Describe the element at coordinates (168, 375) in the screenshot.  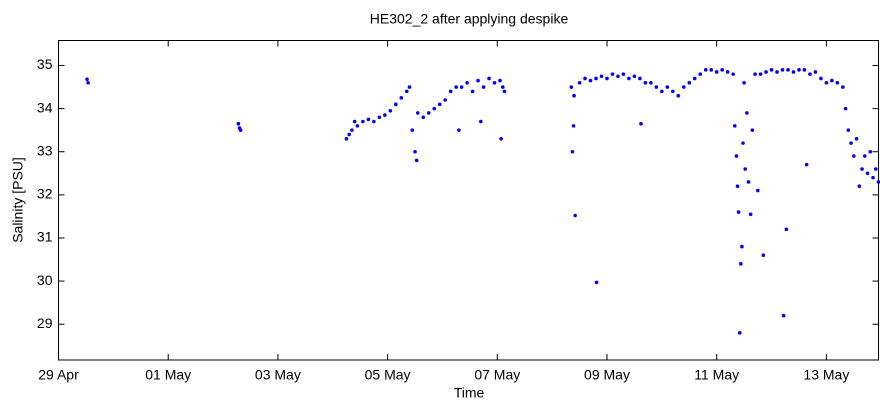
I see `x-tick-label: 01 May` at that location.